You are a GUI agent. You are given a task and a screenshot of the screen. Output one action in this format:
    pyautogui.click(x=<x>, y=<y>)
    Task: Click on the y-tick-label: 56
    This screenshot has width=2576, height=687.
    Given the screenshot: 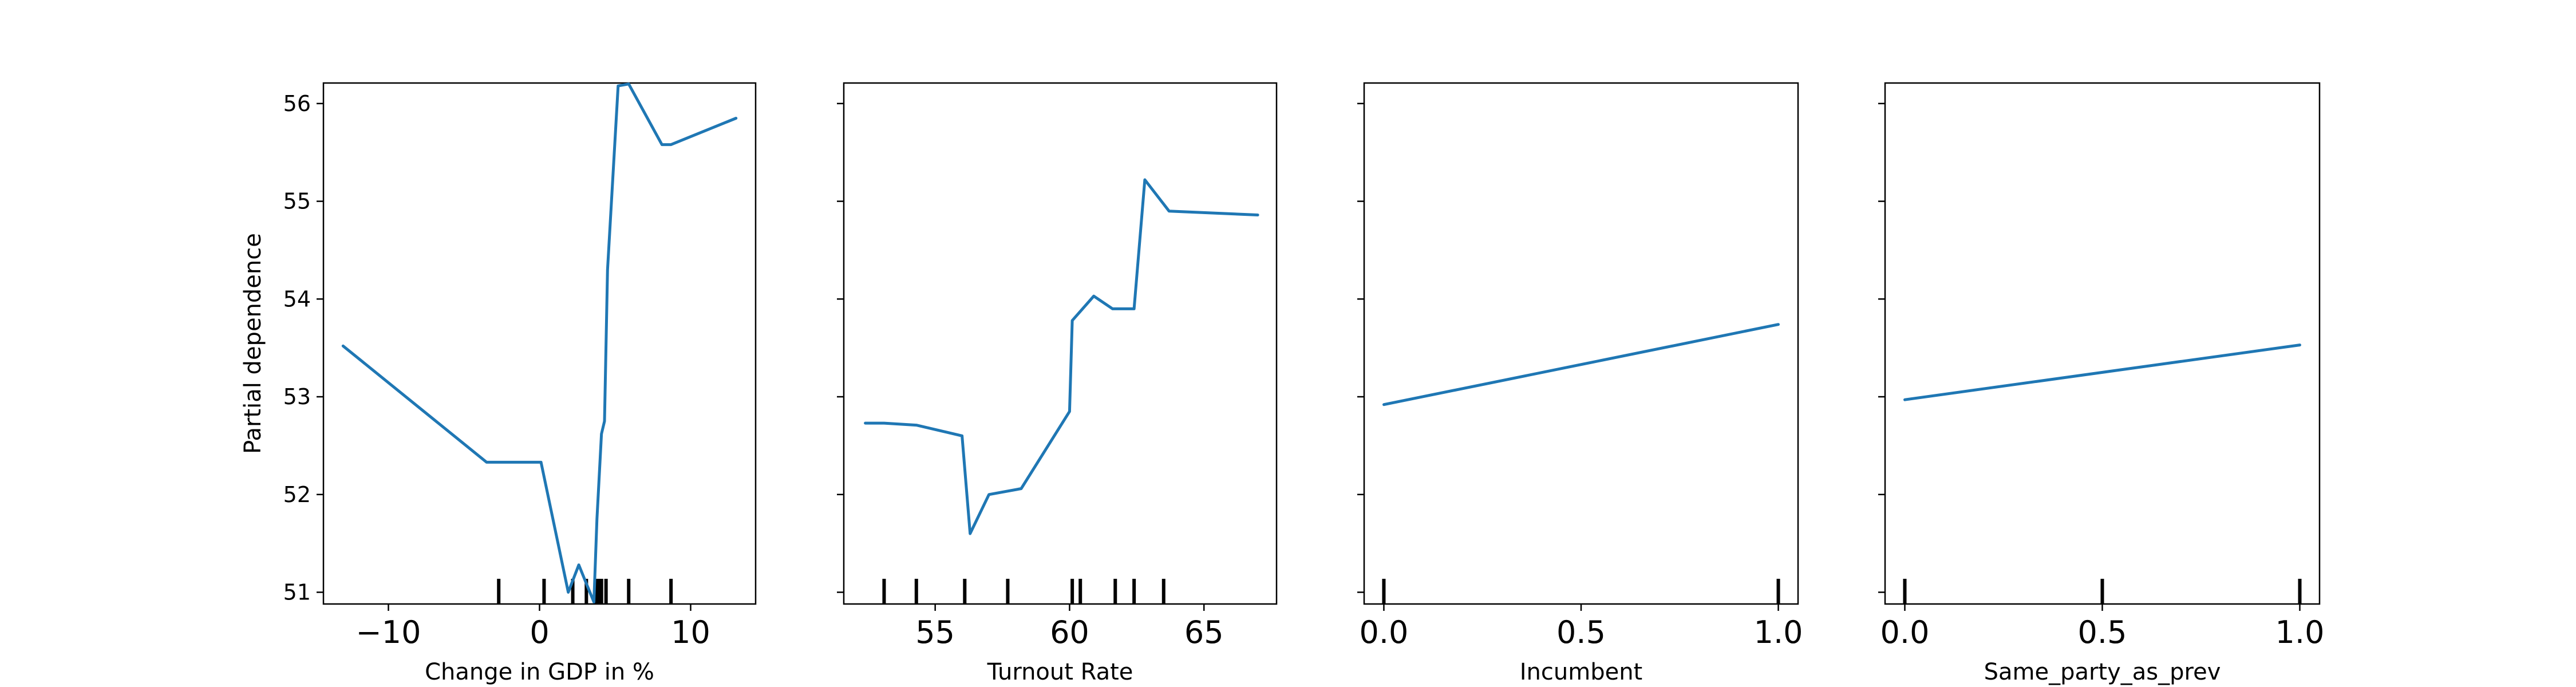 What is the action you would take?
    pyautogui.click(x=297, y=104)
    